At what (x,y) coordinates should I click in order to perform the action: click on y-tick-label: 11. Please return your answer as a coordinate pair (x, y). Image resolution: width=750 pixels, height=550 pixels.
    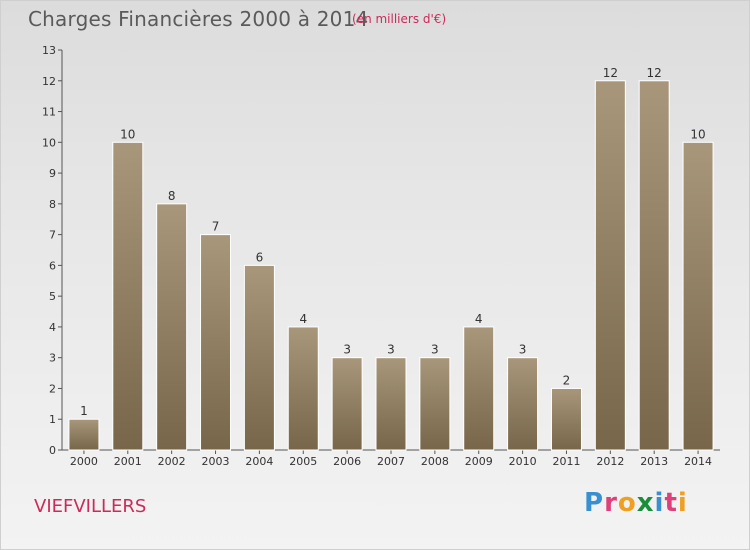
    Looking at the image, I should click on (49, 112).